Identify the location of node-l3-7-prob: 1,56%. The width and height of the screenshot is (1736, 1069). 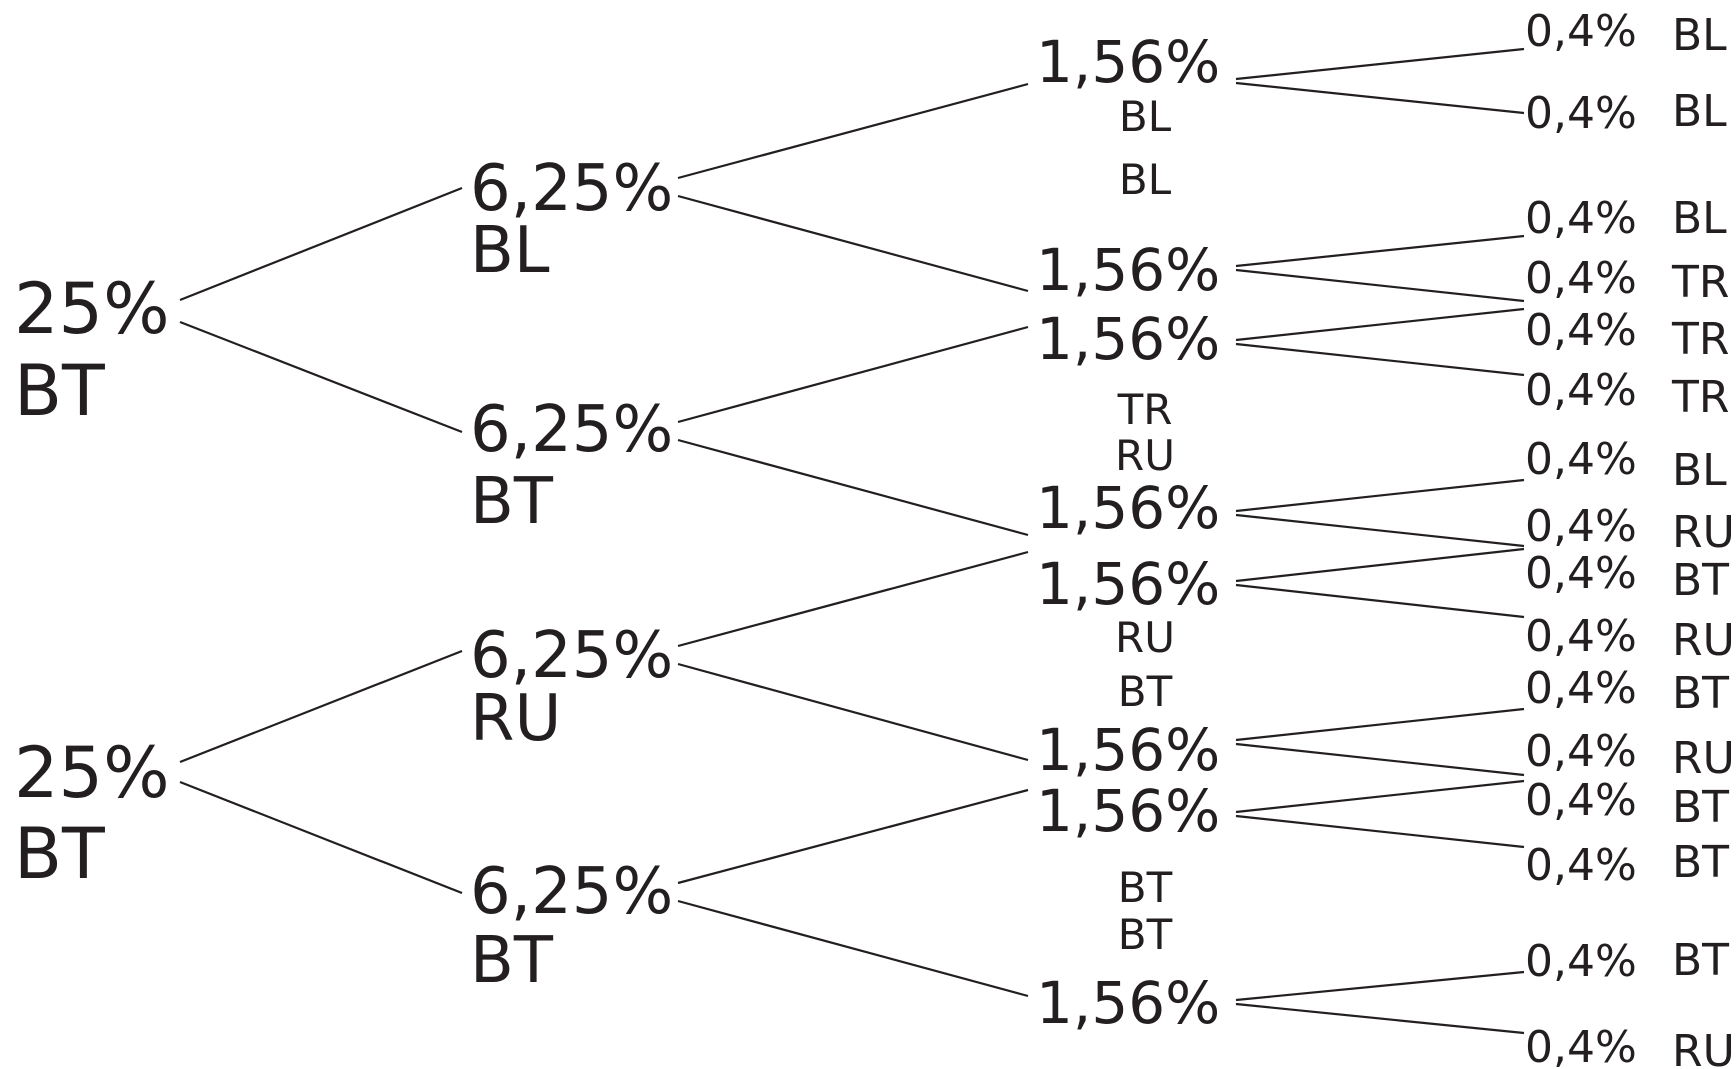
(1128, 811).